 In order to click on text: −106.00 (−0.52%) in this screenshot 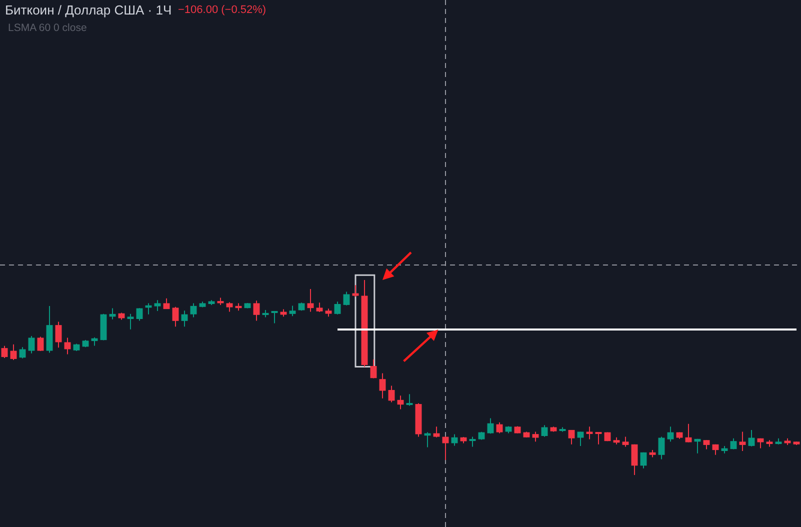, I will do `click(222, 10)`.